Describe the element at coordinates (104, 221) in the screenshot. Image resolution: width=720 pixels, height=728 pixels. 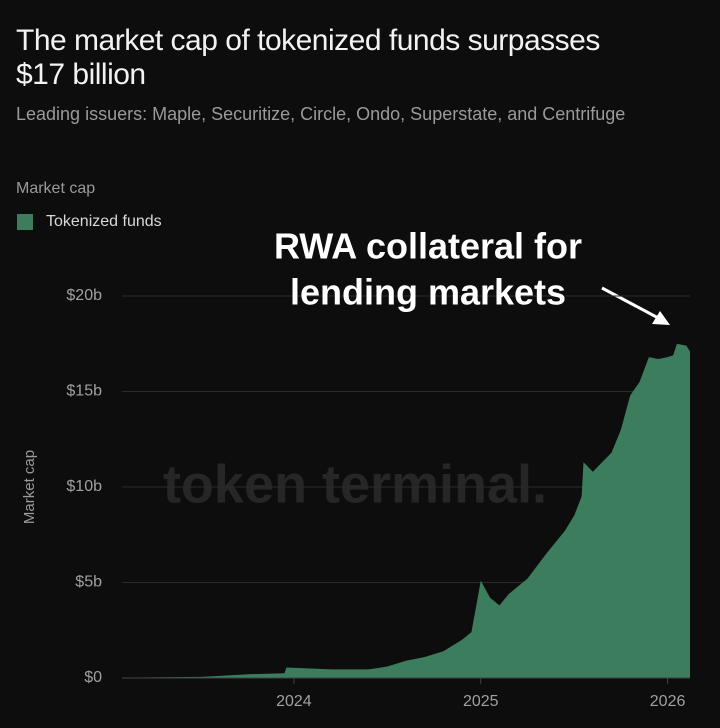
I see `legend-label: Tokenized funds` at that location.